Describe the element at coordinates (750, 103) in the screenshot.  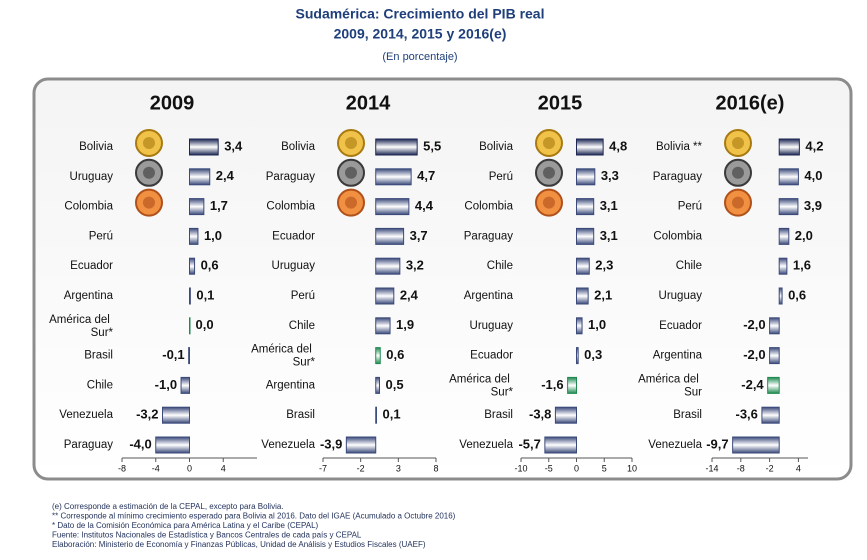
I see `panel-title: 2016(e)` at that location.